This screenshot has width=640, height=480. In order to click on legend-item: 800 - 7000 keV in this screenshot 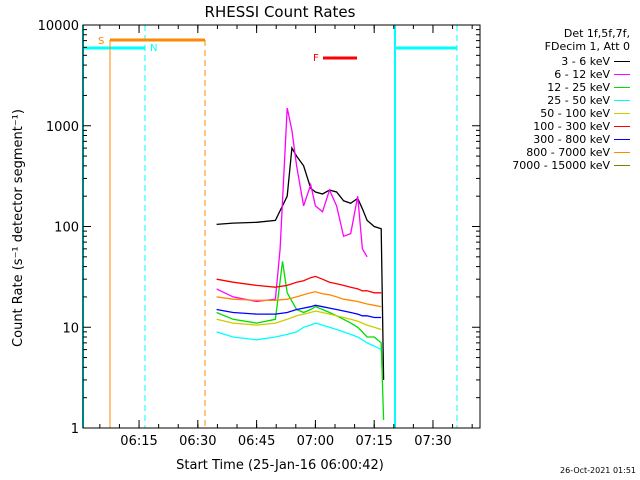, I will do `click(555, 152)`.